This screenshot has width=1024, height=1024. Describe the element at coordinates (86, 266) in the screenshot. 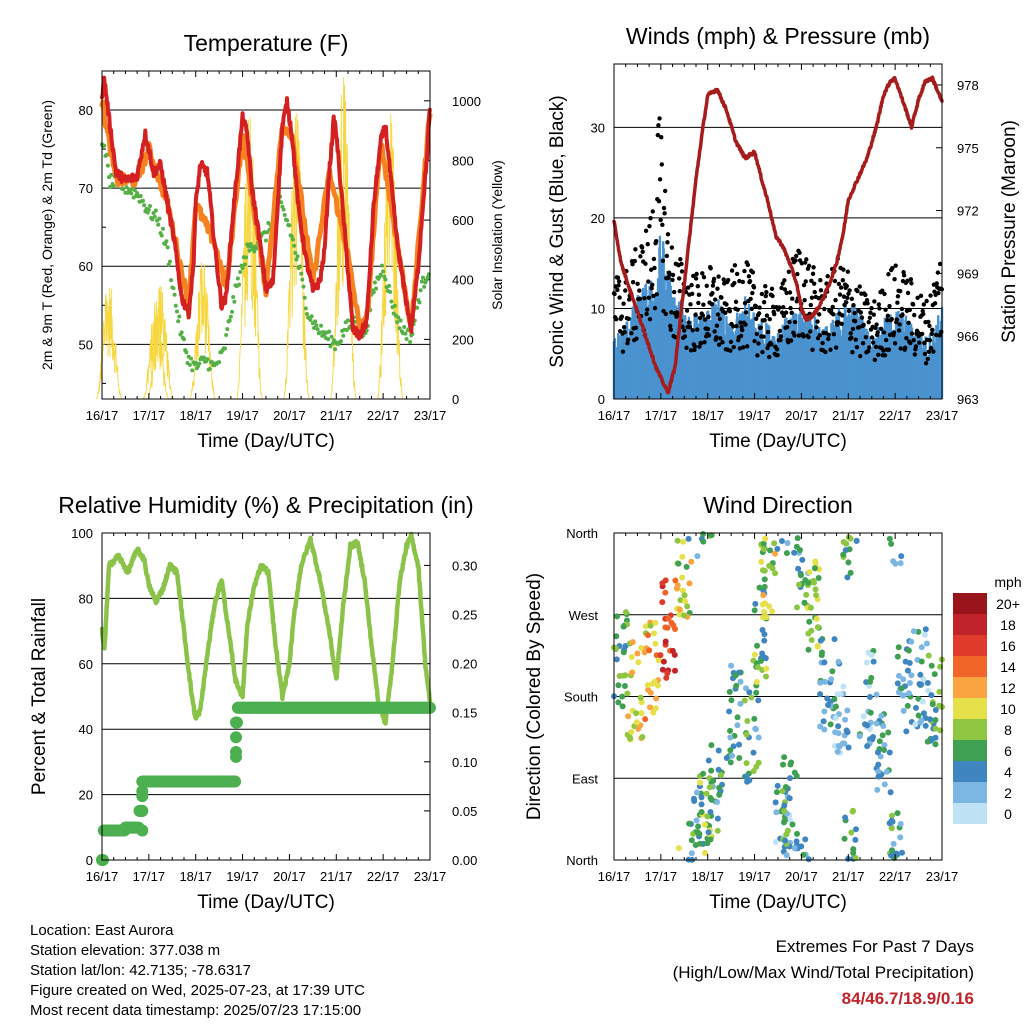

I see `y-tick-label: 60` at that location.